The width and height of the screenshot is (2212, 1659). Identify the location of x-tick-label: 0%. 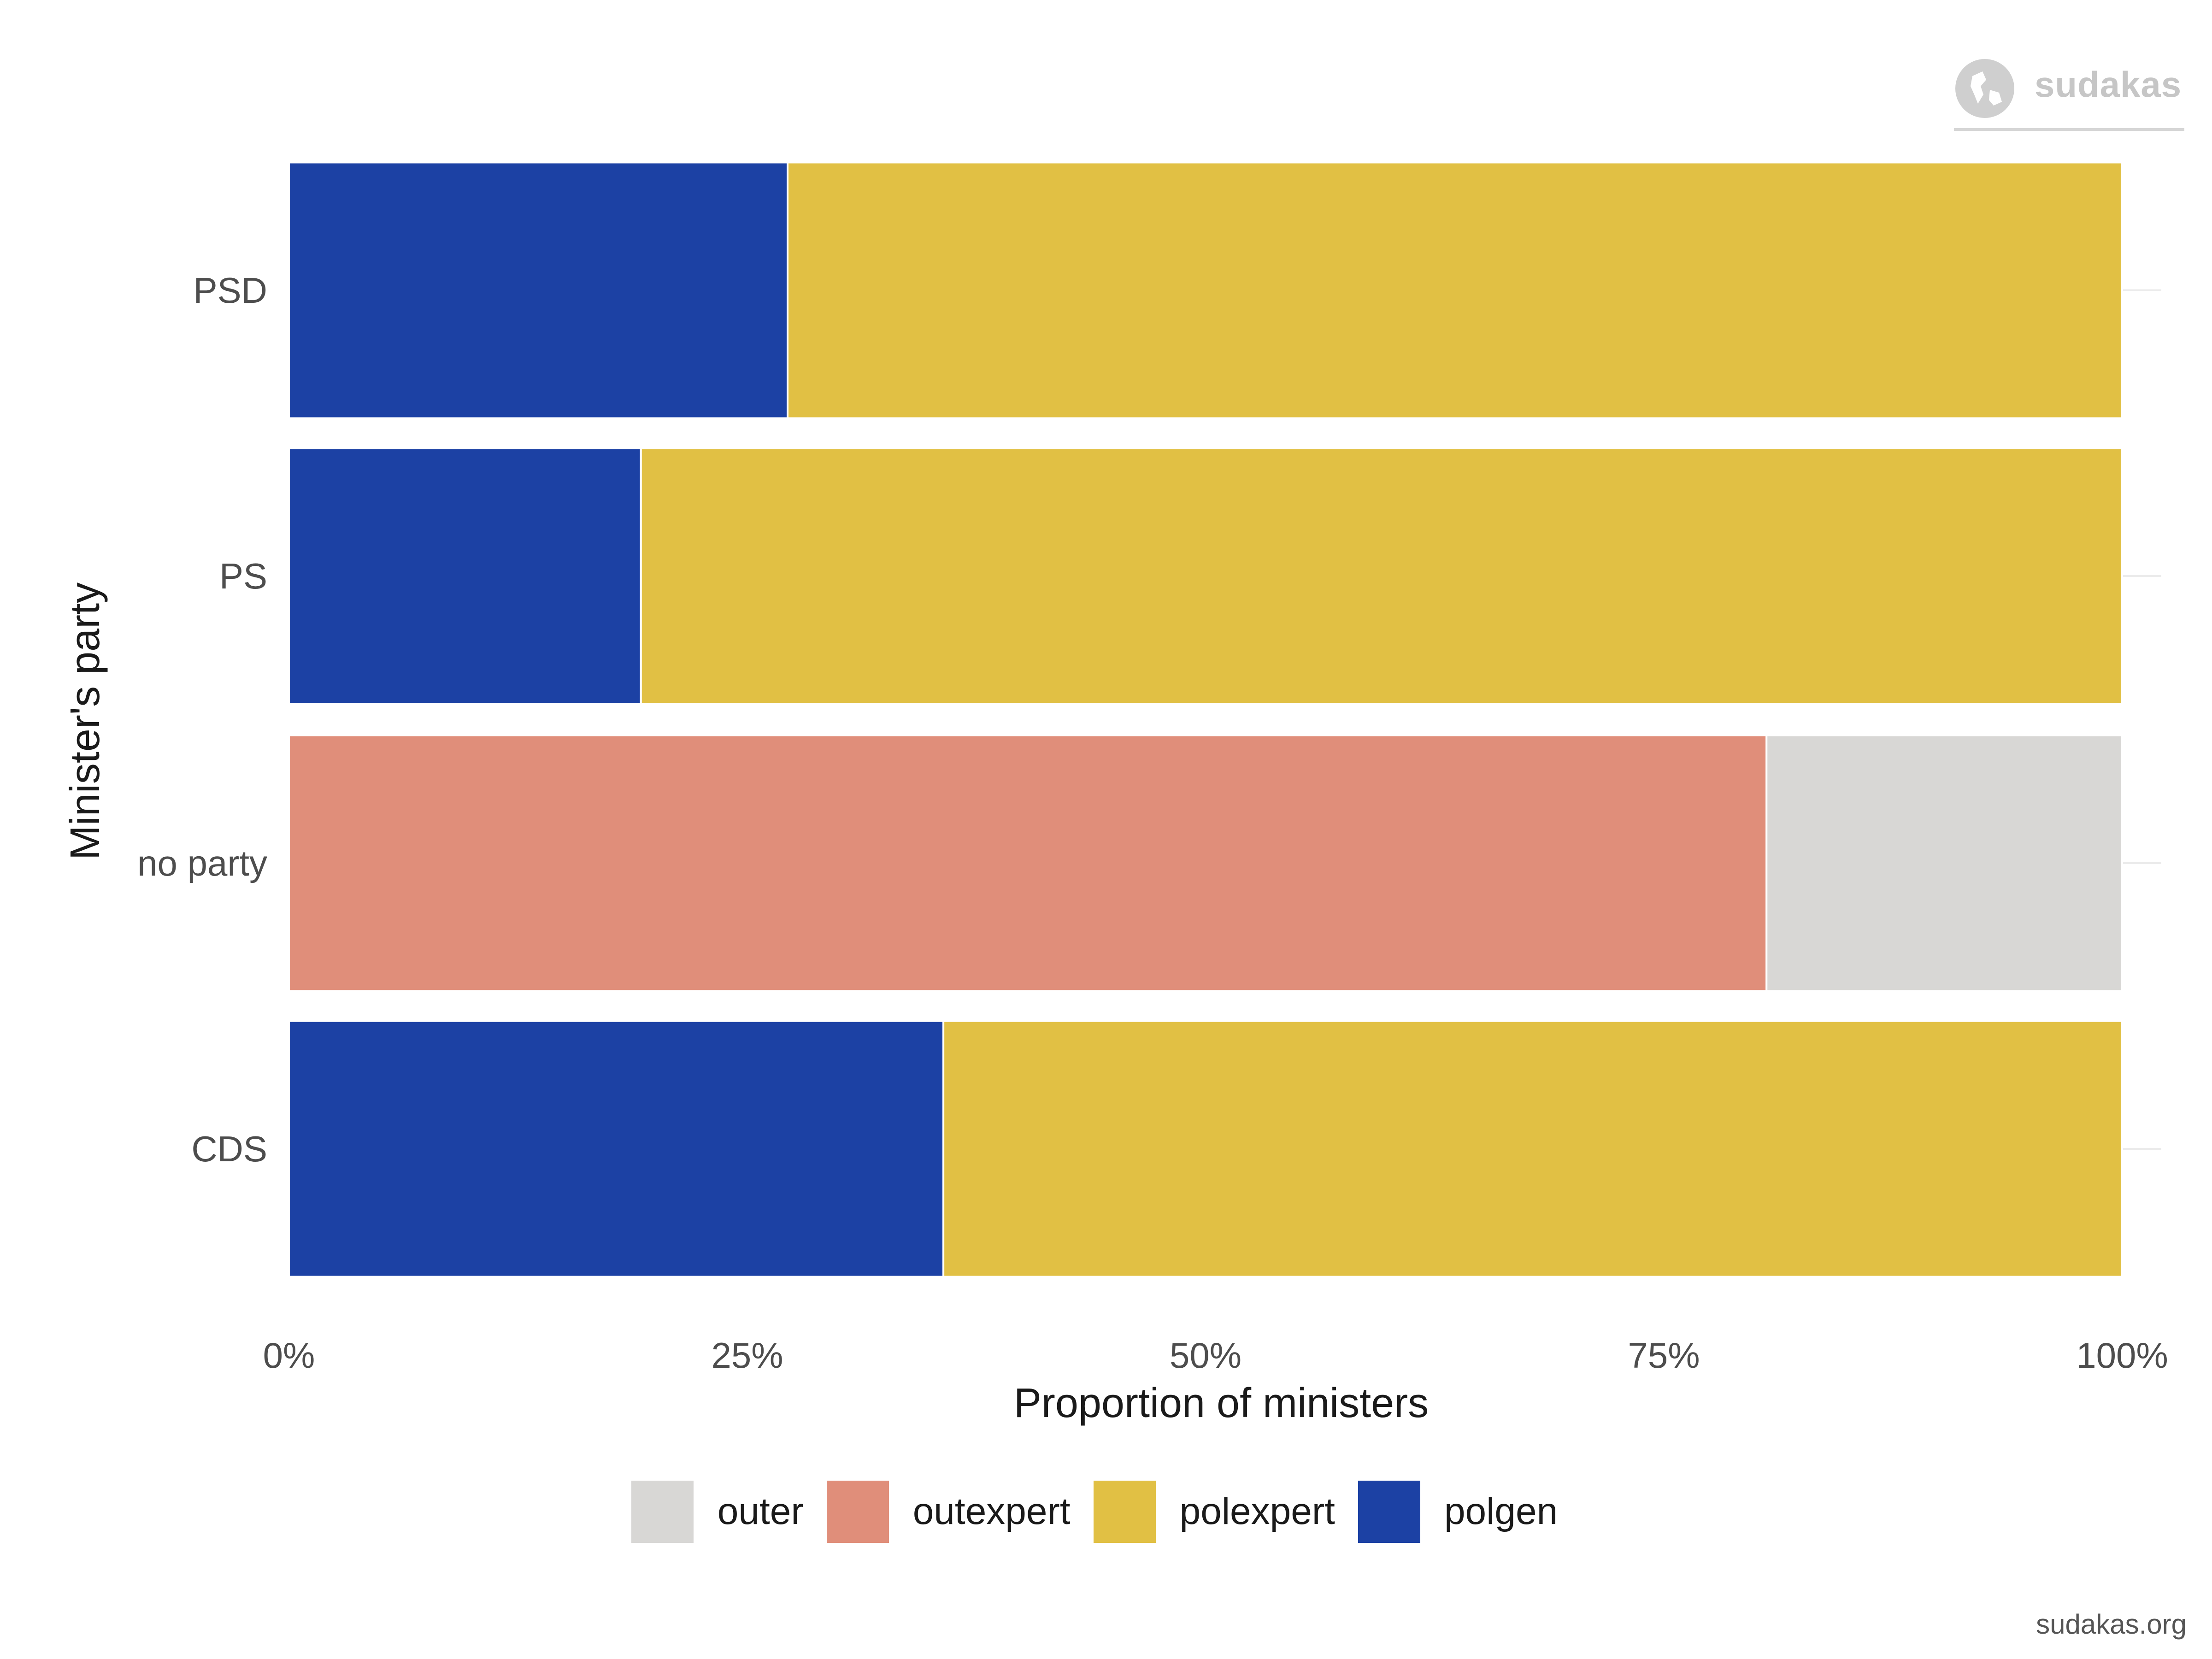
(289, 1355).